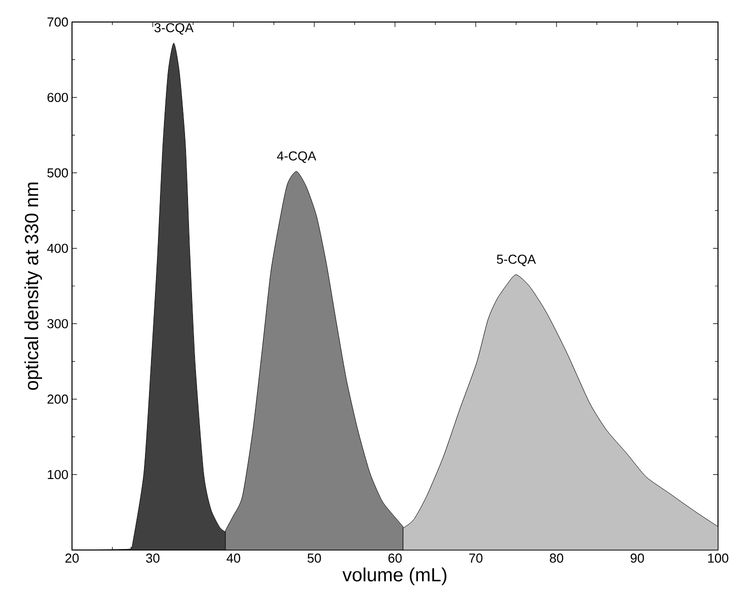 The width and height of the screenshot is (732, 606). What do you see at coordinates (58, 22) in the screenshot?
I see `y-tick-label: 700` at bounding box center [58, 22].